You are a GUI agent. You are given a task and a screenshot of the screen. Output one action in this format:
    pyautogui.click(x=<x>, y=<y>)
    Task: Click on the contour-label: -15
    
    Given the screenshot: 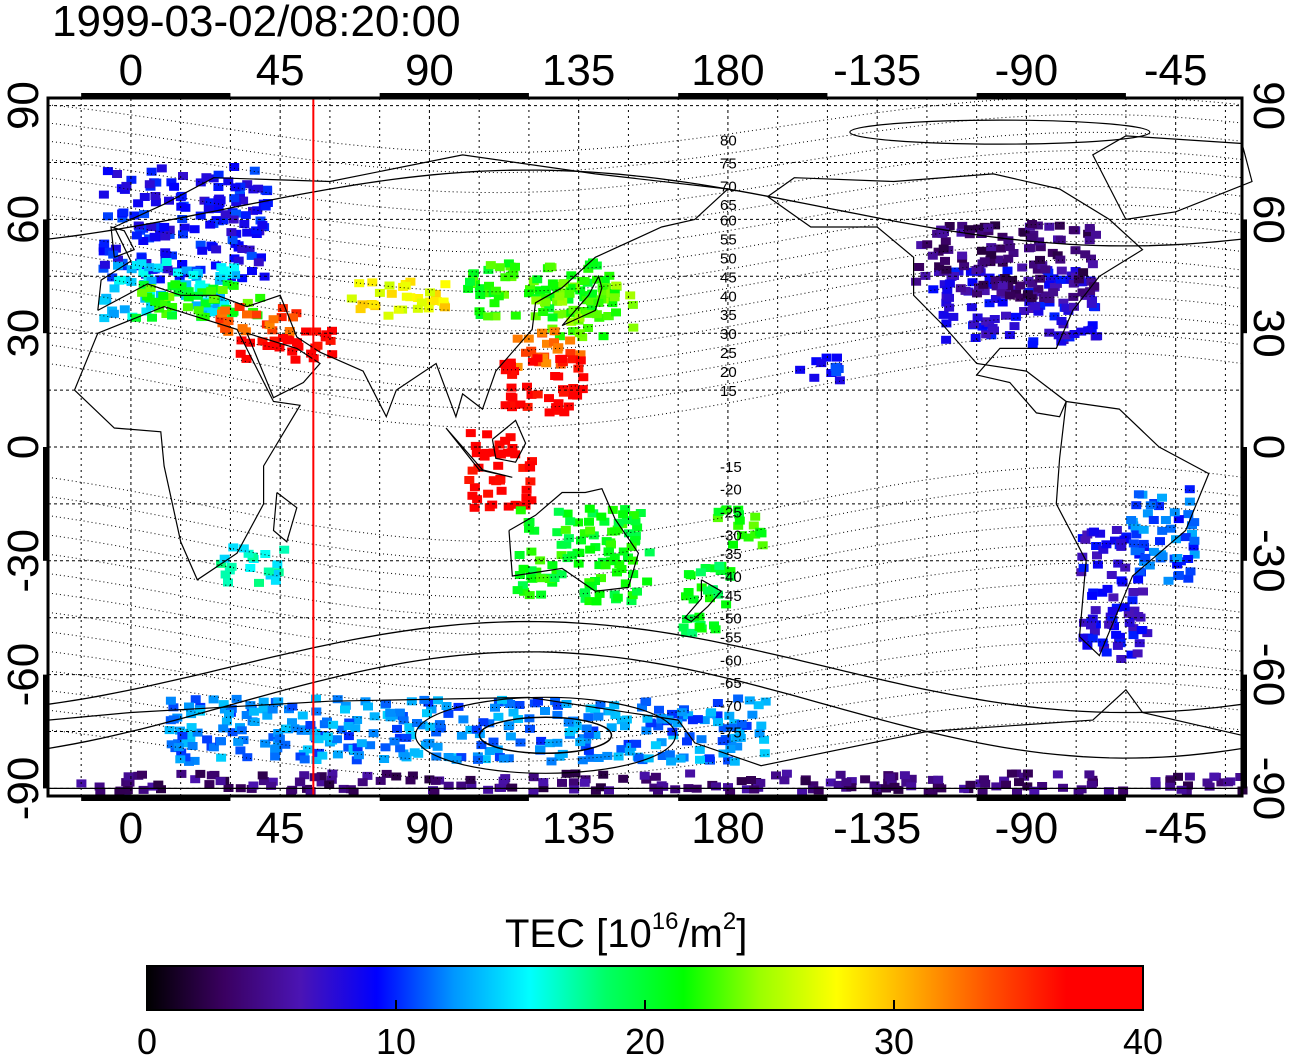 What is the action you would take?
    pyautogui.click(x=731, y=467)
    